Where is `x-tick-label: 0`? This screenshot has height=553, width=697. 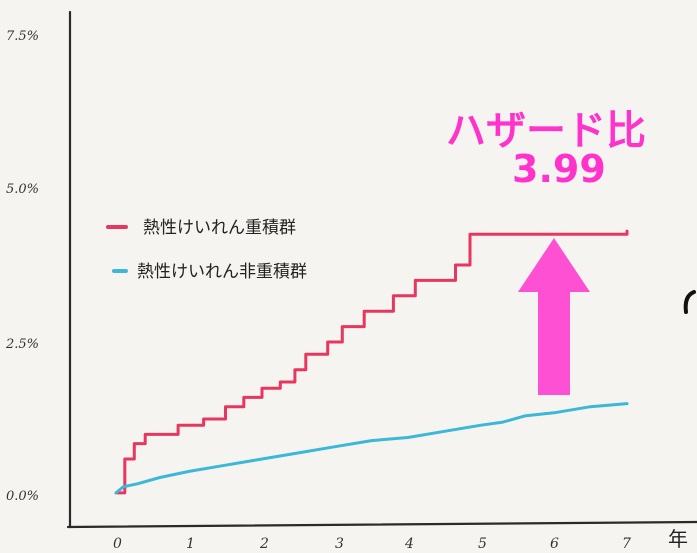
x-tick-label: 0 is located at coordinates (117, 544).